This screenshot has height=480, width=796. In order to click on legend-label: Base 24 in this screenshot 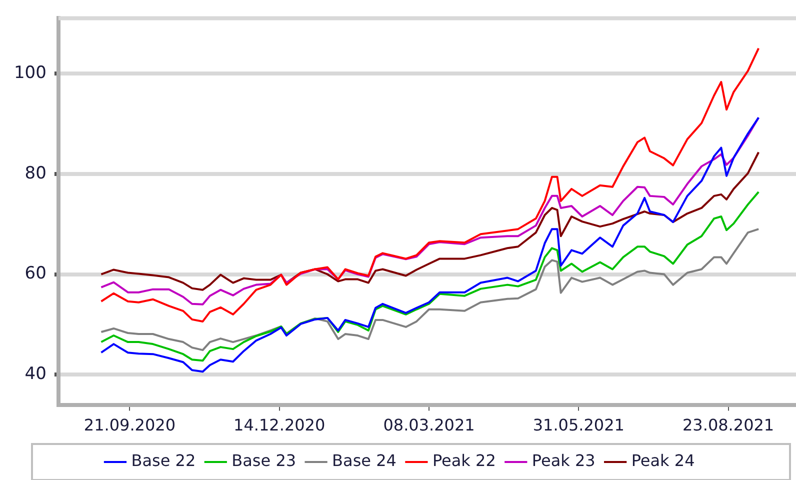, I will do `click(364, 460)`.